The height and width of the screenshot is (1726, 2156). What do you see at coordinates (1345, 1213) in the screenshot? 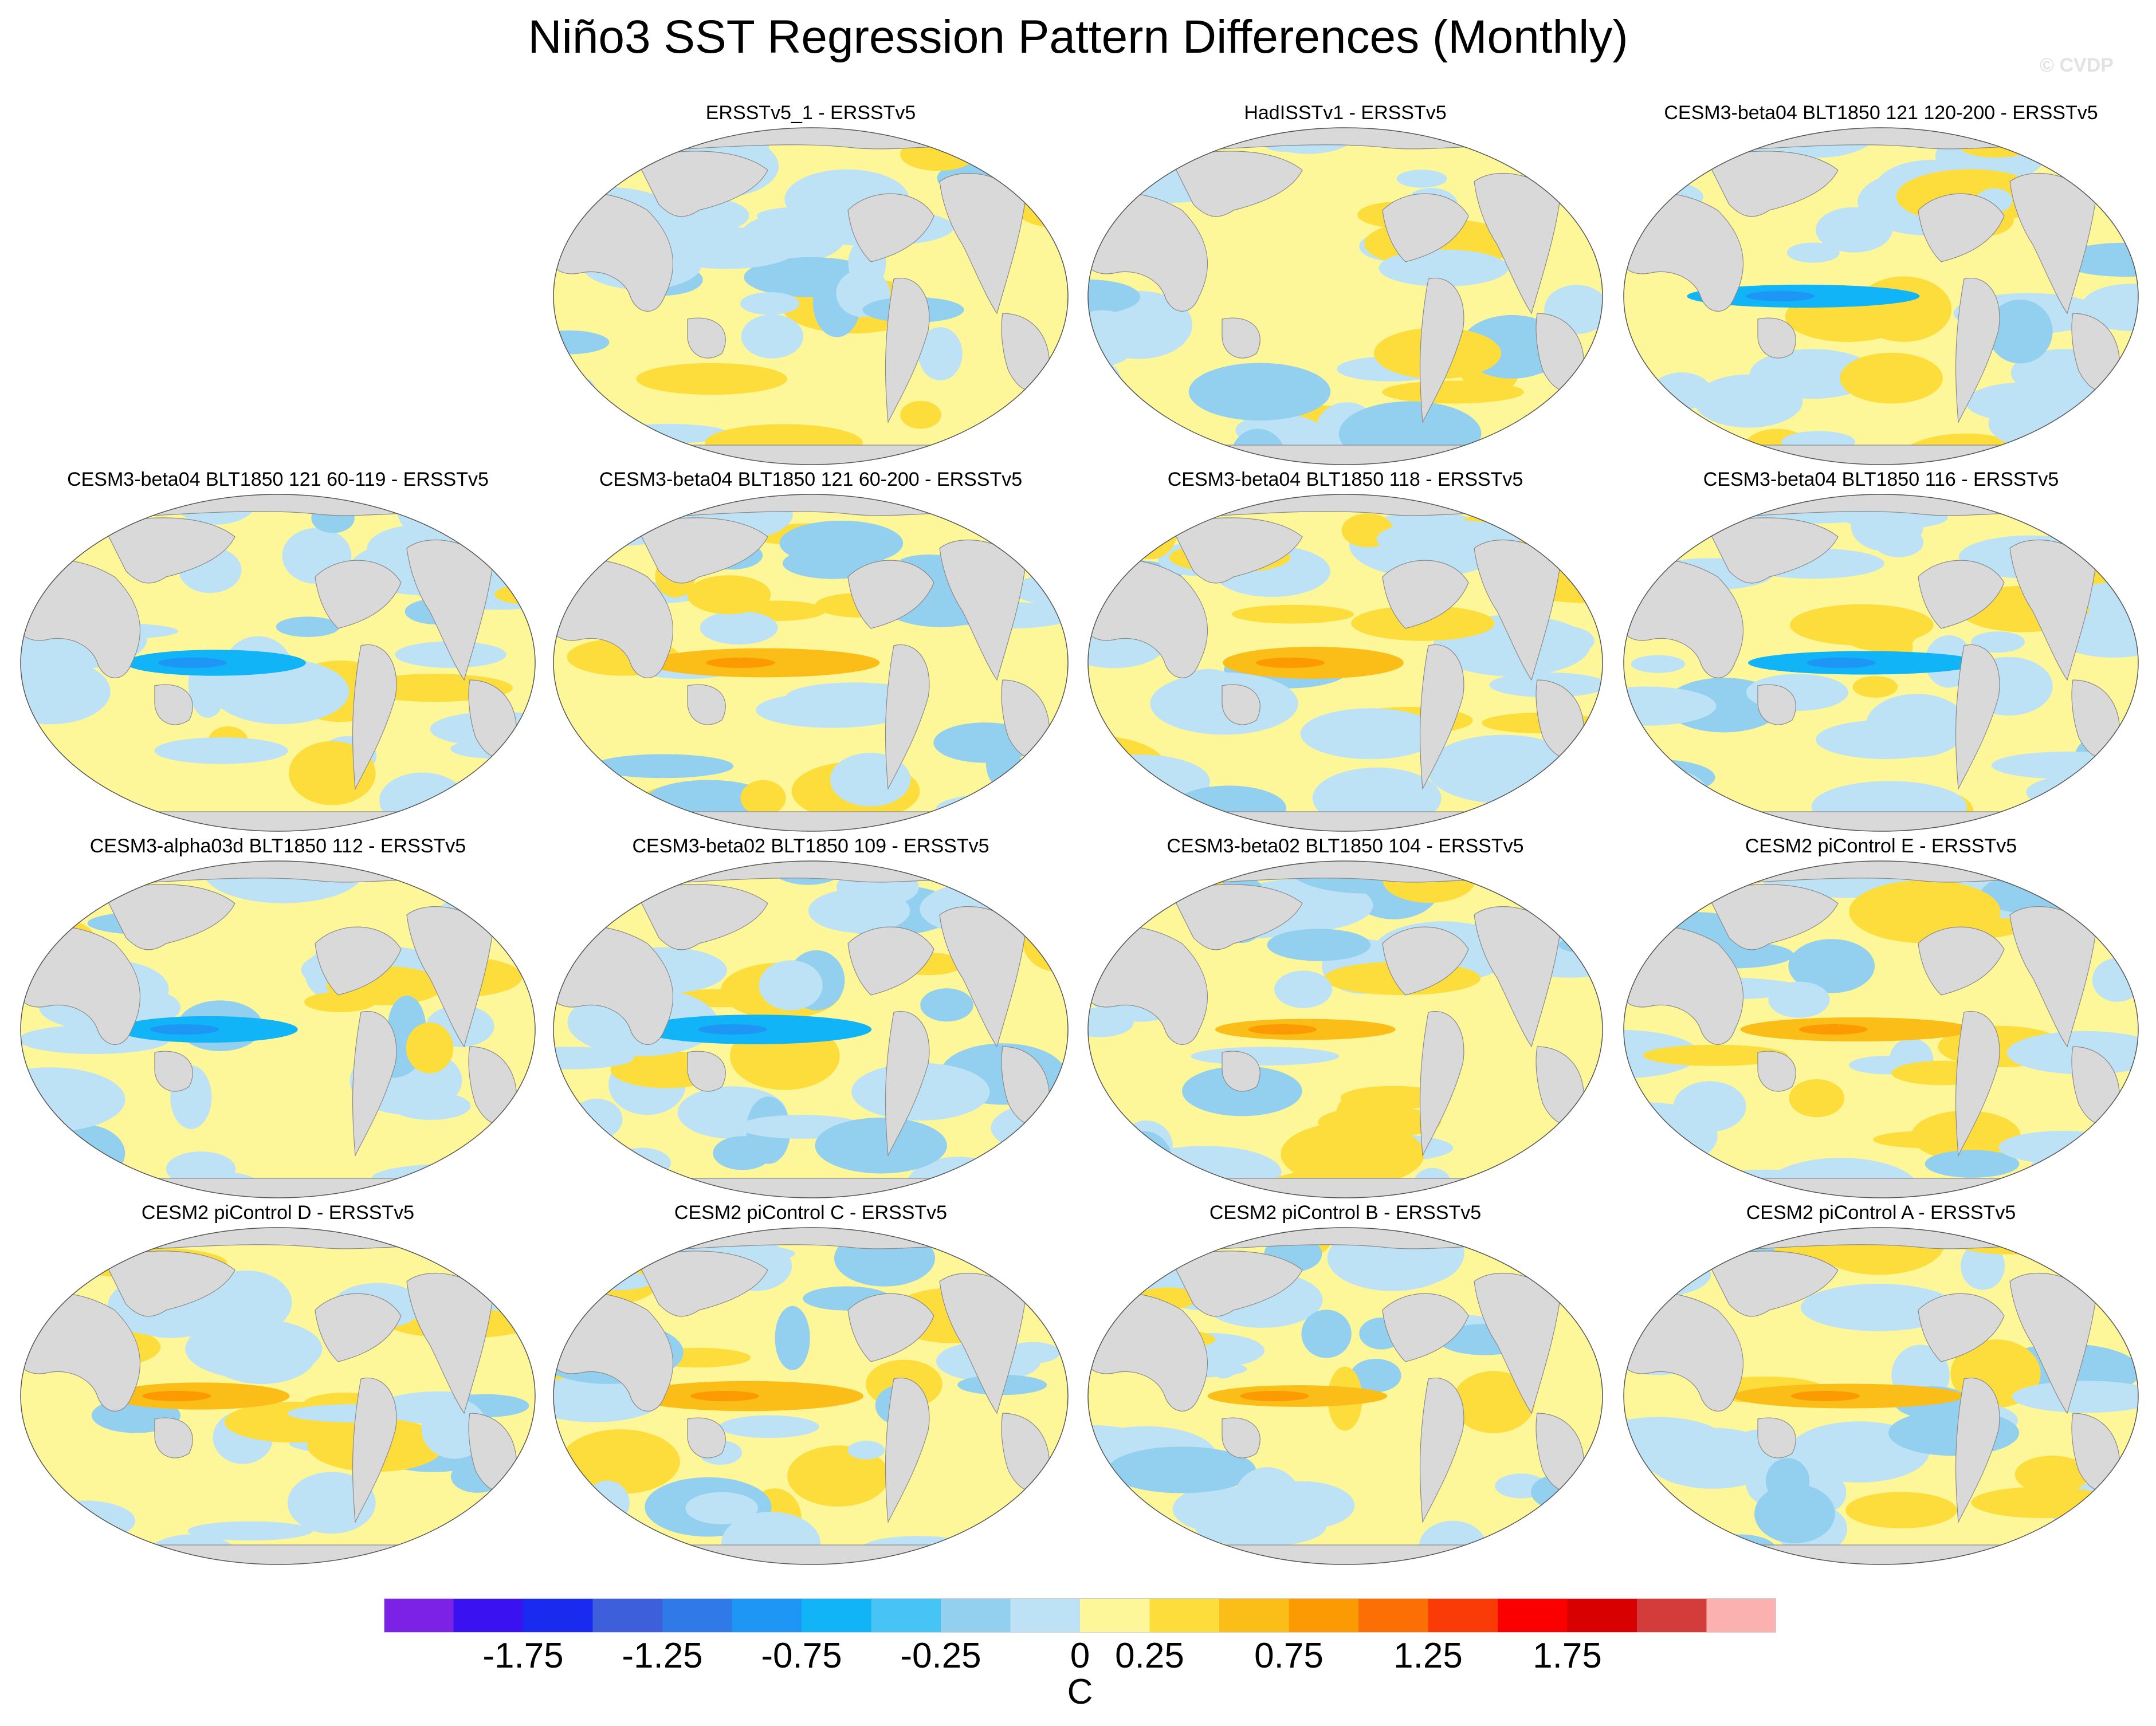
I see `panel-title: CESM2 piControl B - ERSSTv5` at bounding box center [1345, 1213].